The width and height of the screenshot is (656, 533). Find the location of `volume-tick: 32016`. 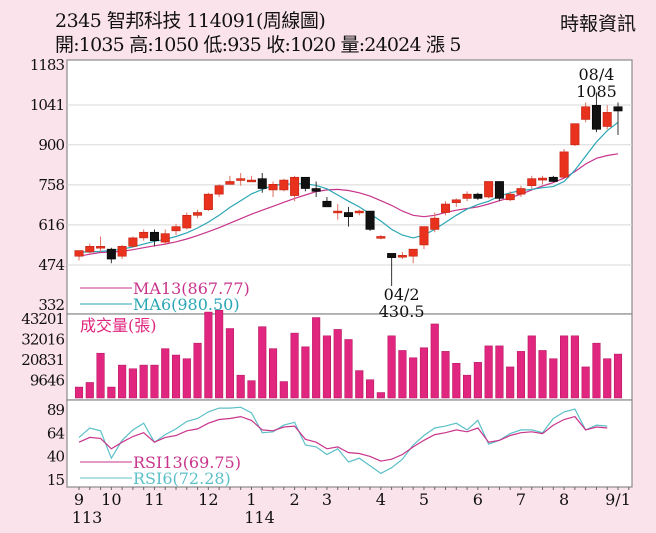

volume-tick: 32016 is located at coordinates (42, 339).